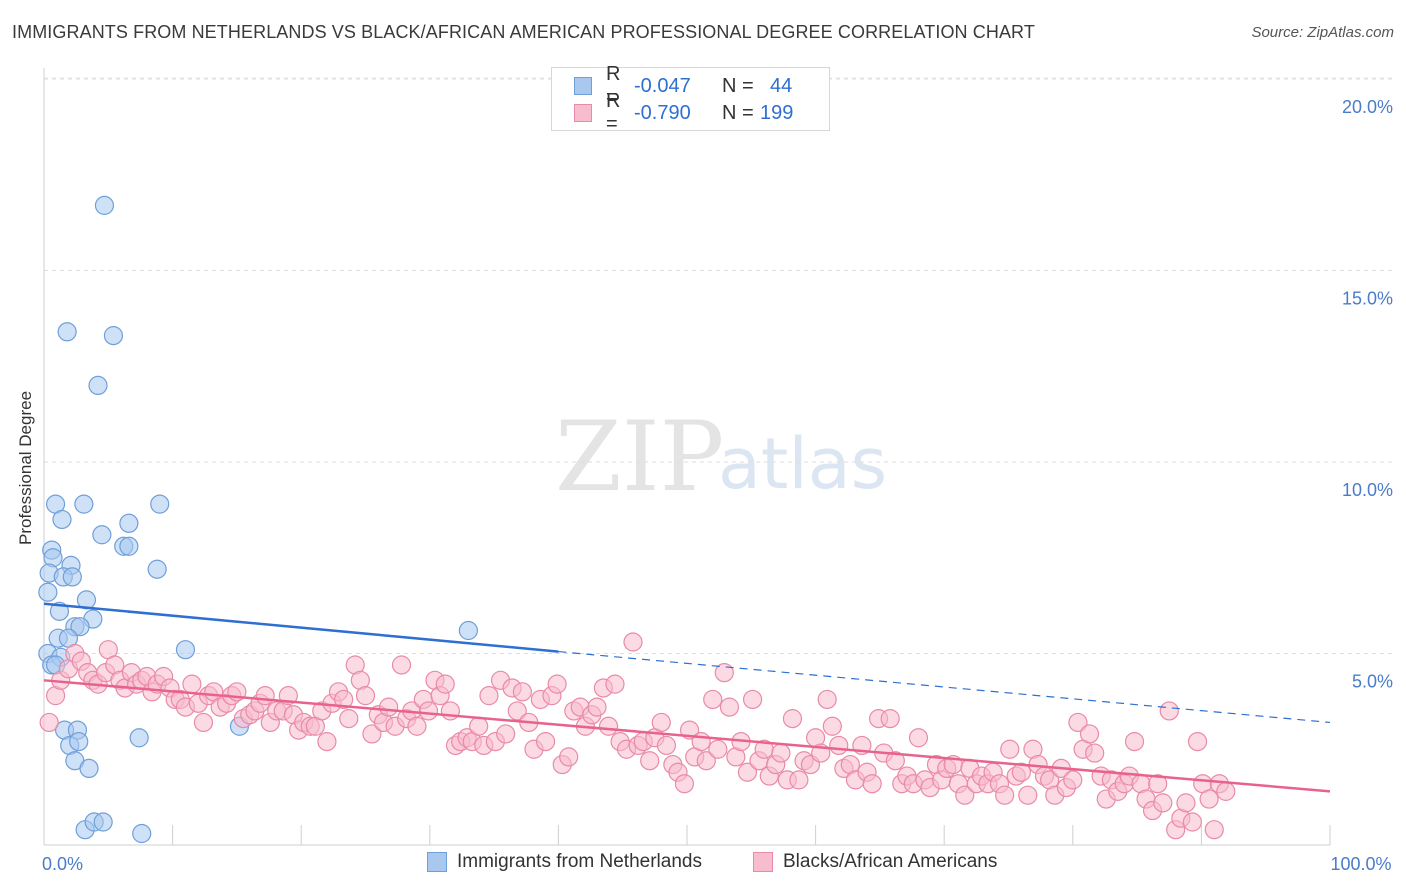 This screenshot has height=892, width=1406. What do you see at coordinates (781, 85) in the screenshot?
I see `legend-n-value: 44` at bounding box center [781, 85].